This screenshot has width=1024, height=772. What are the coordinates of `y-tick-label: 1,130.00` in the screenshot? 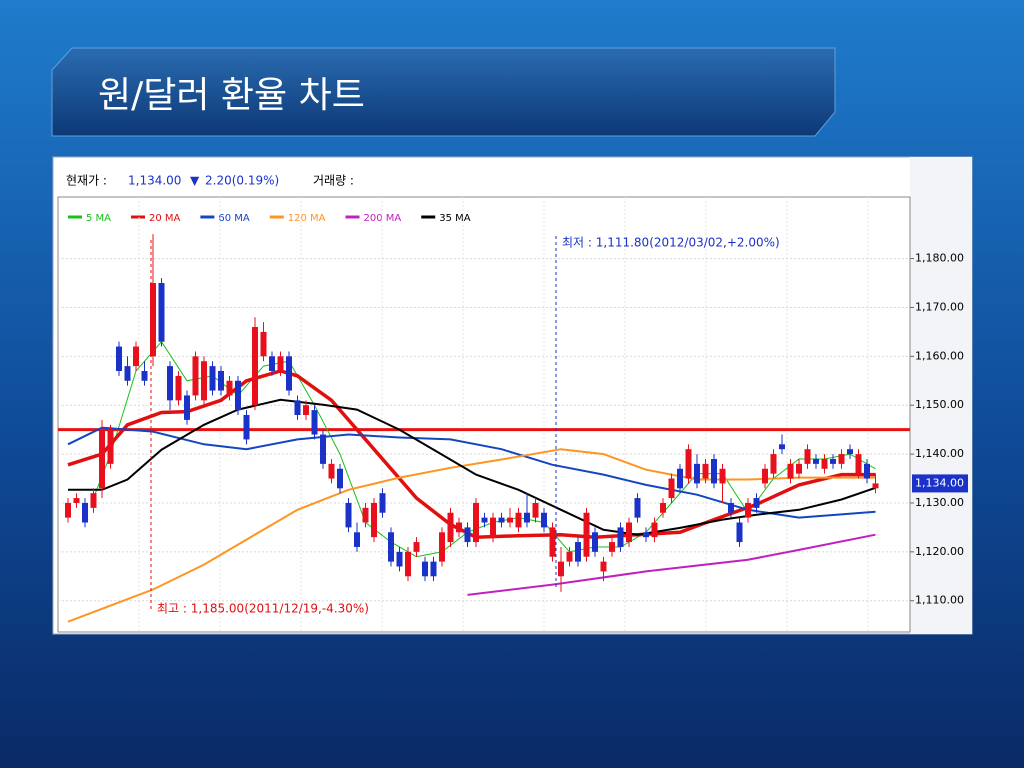 It's located at (939, 502).